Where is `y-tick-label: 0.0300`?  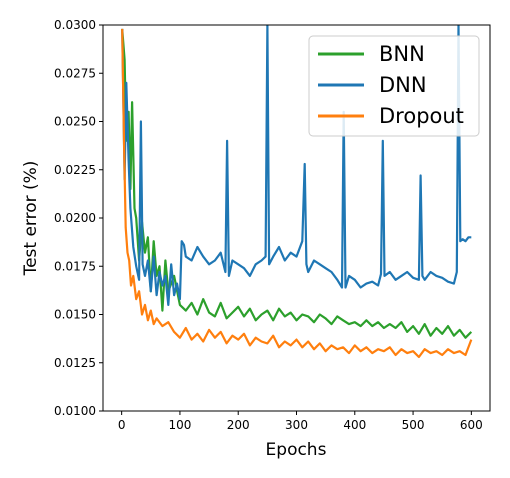 y-tick-label: 0.0300 is located at coordinates (75, 25).